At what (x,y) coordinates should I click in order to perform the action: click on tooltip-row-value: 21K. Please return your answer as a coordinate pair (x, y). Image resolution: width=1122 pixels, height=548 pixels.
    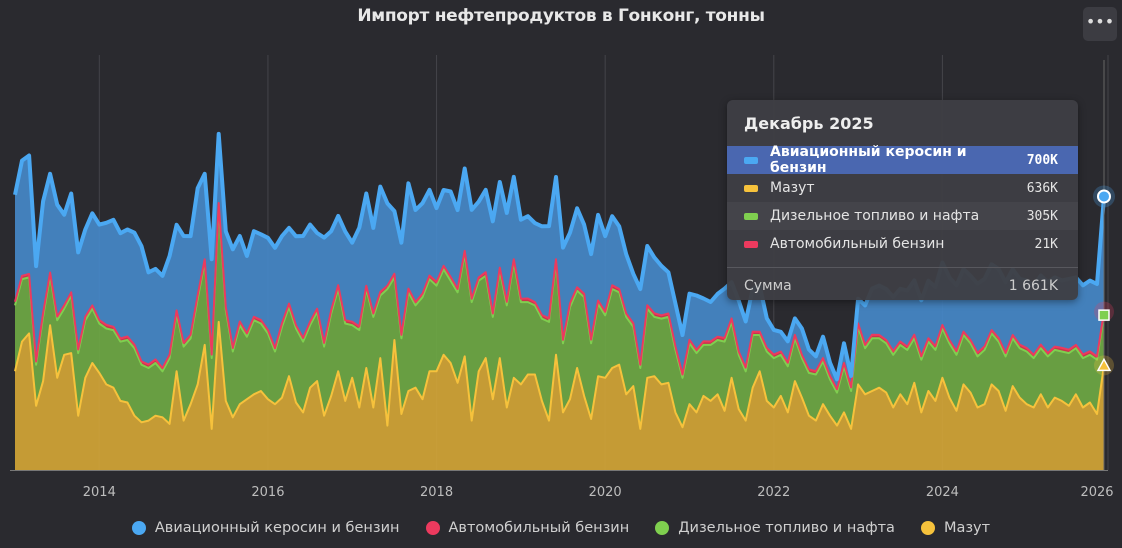
    Looking at the image, I should click on (1046, 244).